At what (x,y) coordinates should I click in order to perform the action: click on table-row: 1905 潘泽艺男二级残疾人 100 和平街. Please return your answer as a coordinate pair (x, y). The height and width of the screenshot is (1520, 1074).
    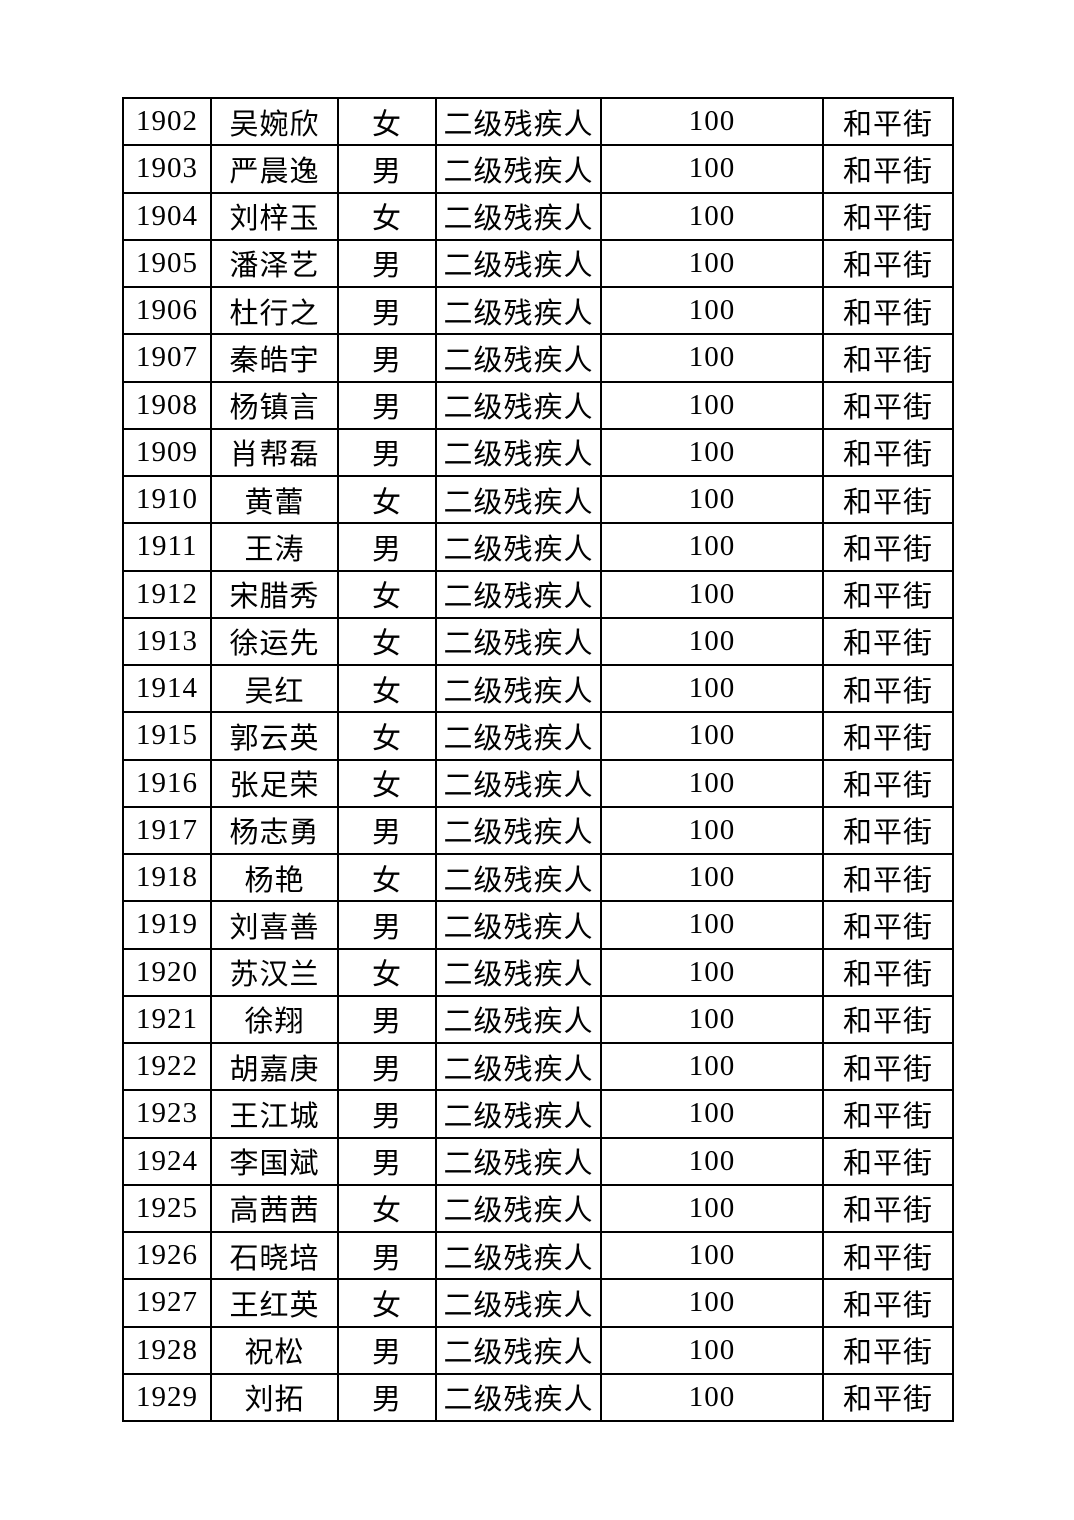
    Looking at the image, I should click on (538, 263).